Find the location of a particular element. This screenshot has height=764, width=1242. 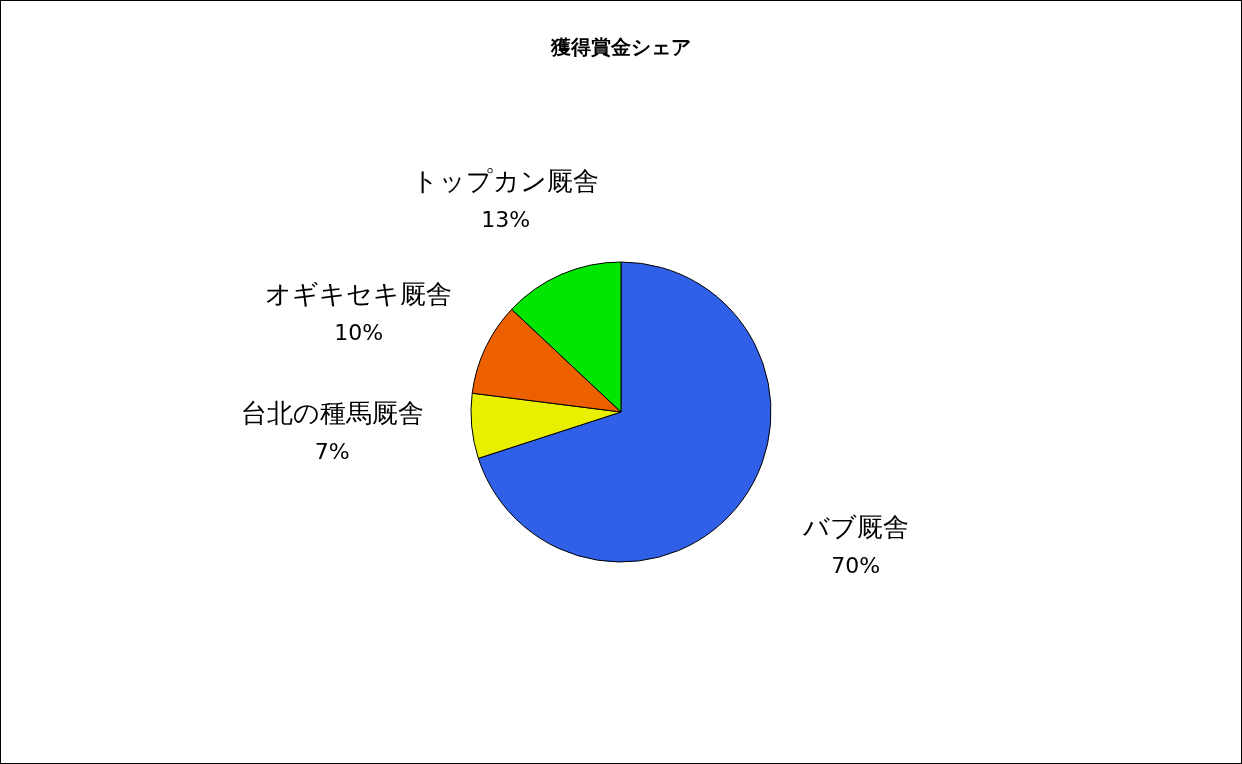

slice-label: 台北の種馬厩舎 is located at coordinates (332, 413).